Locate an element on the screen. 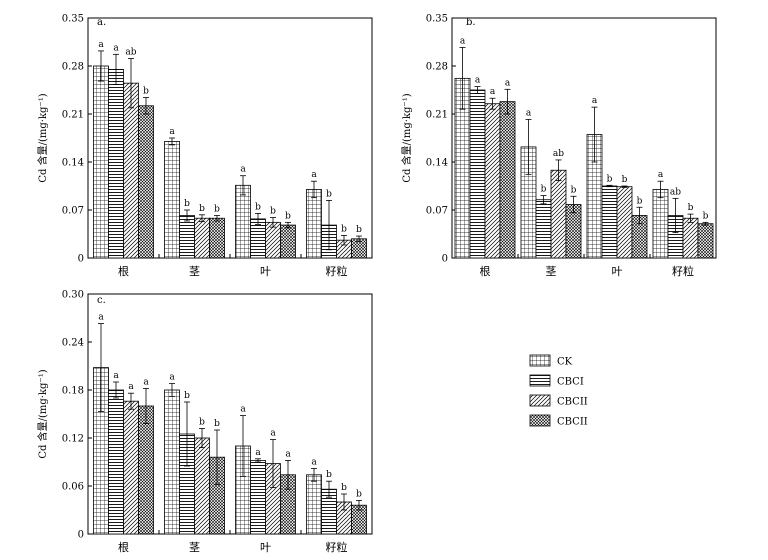  legend-swatch is located at coordinates (540, 400).